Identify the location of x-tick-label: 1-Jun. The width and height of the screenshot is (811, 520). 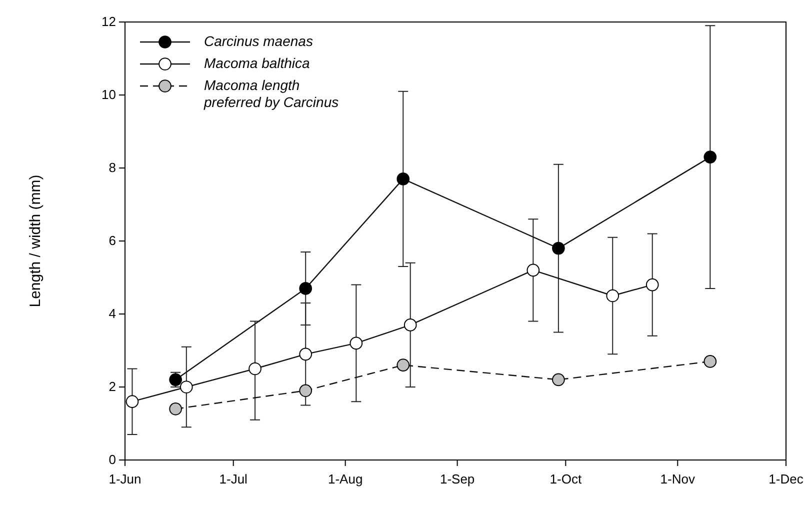
(125, 478).